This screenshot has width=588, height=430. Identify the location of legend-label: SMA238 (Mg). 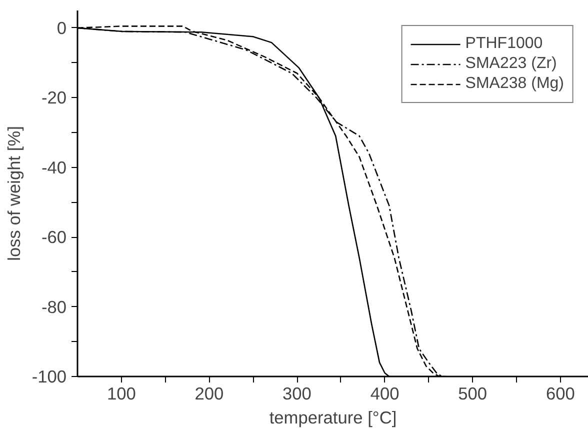
(514, 84).